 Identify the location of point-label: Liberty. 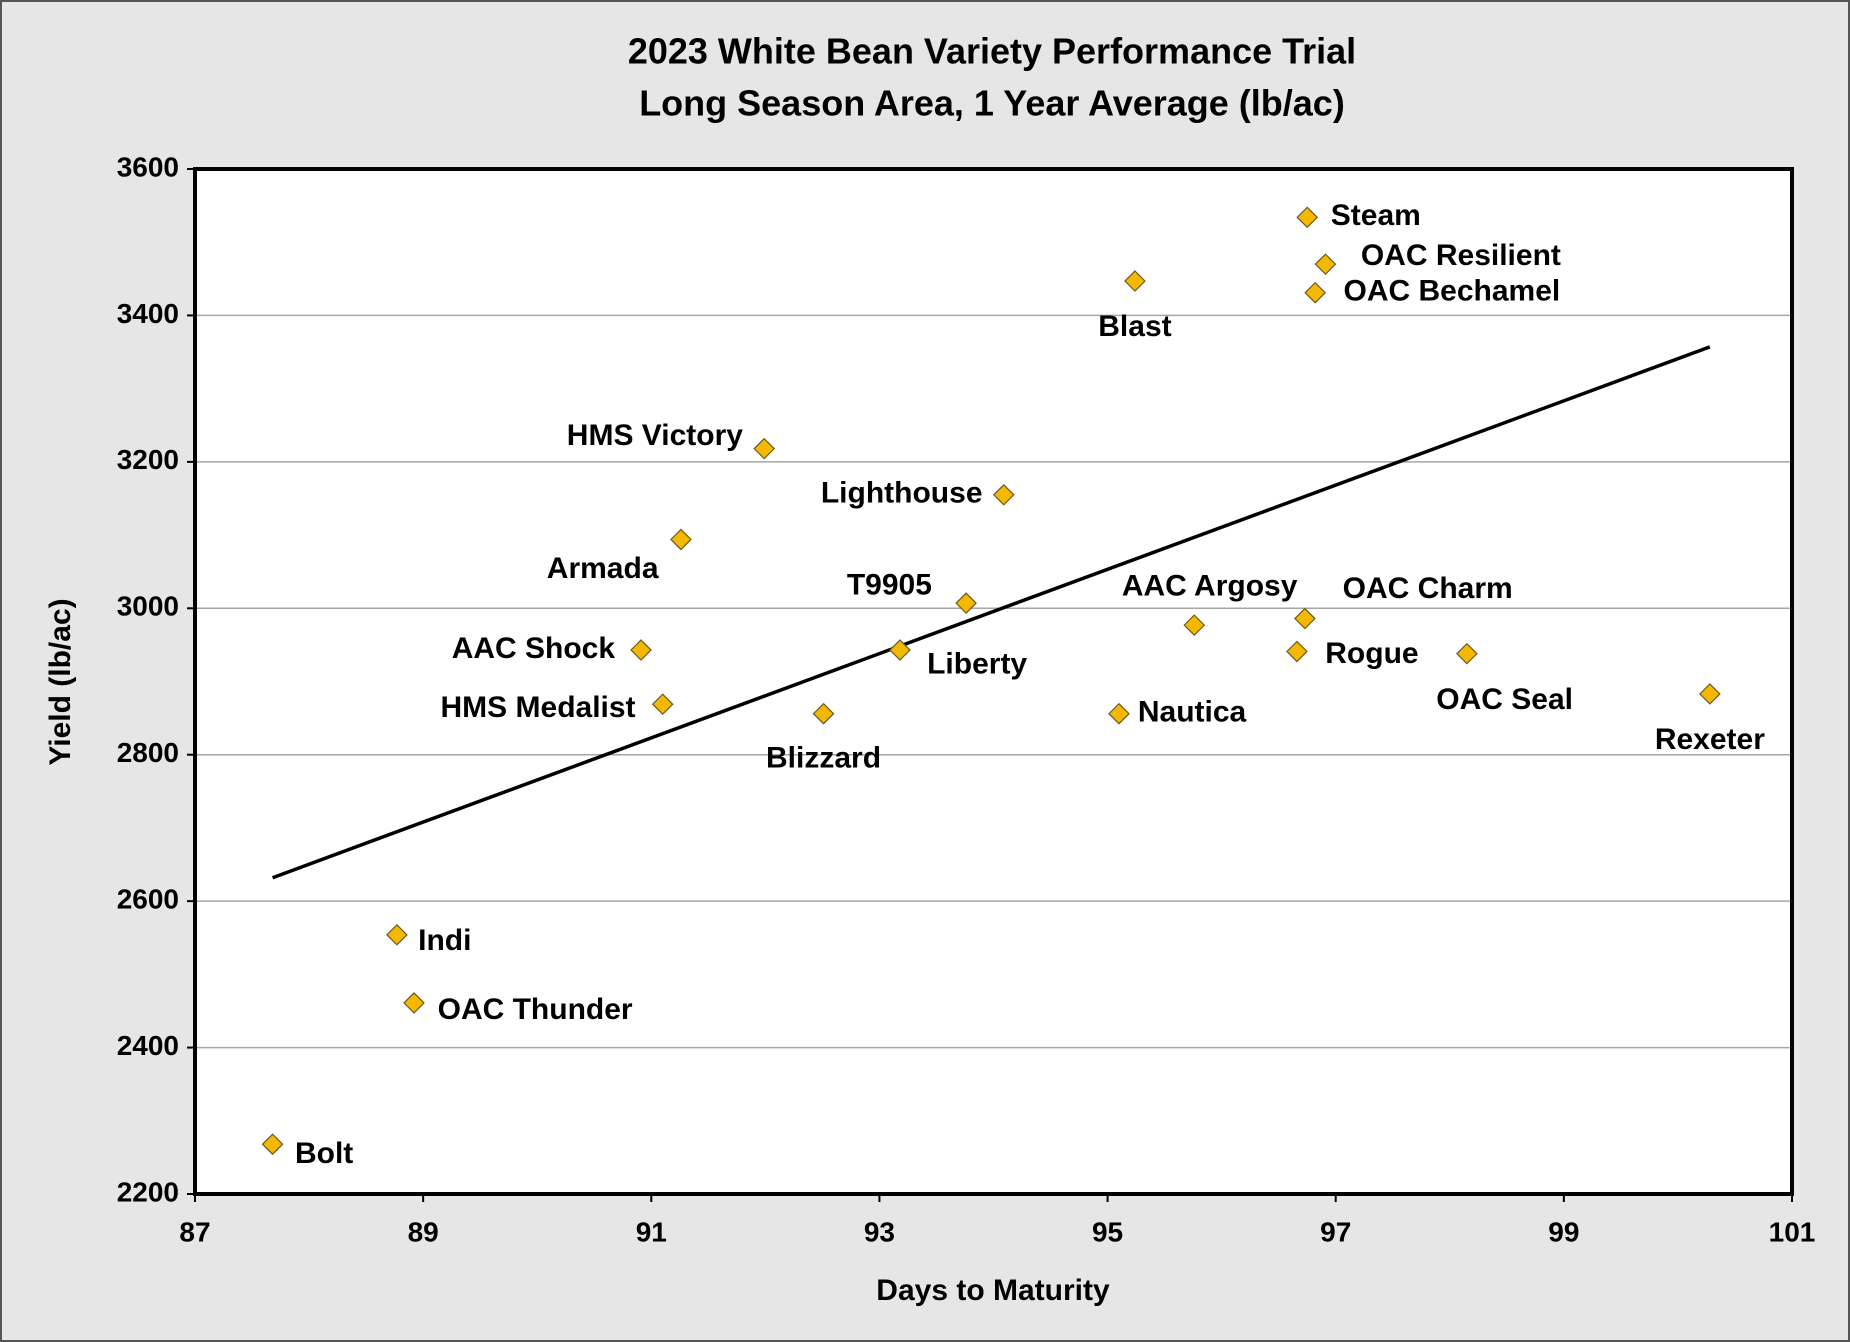
(977, 663).